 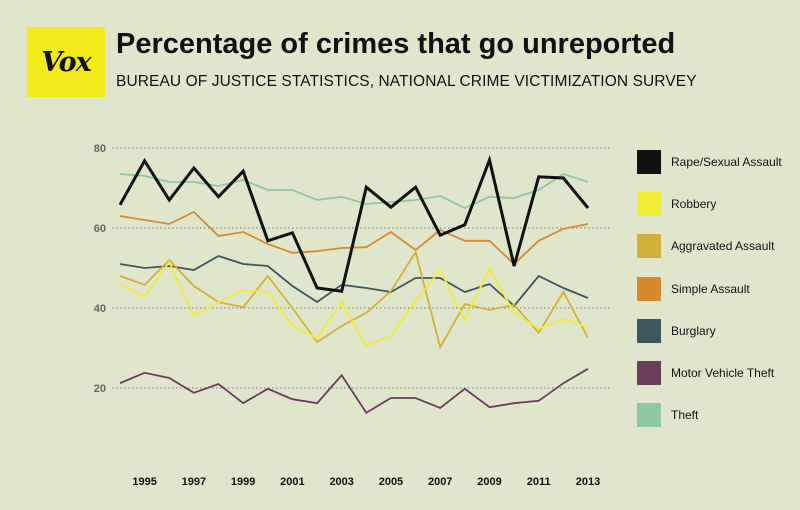 I want to click on x-tick-label: 1995, so click(x=144, y=482).